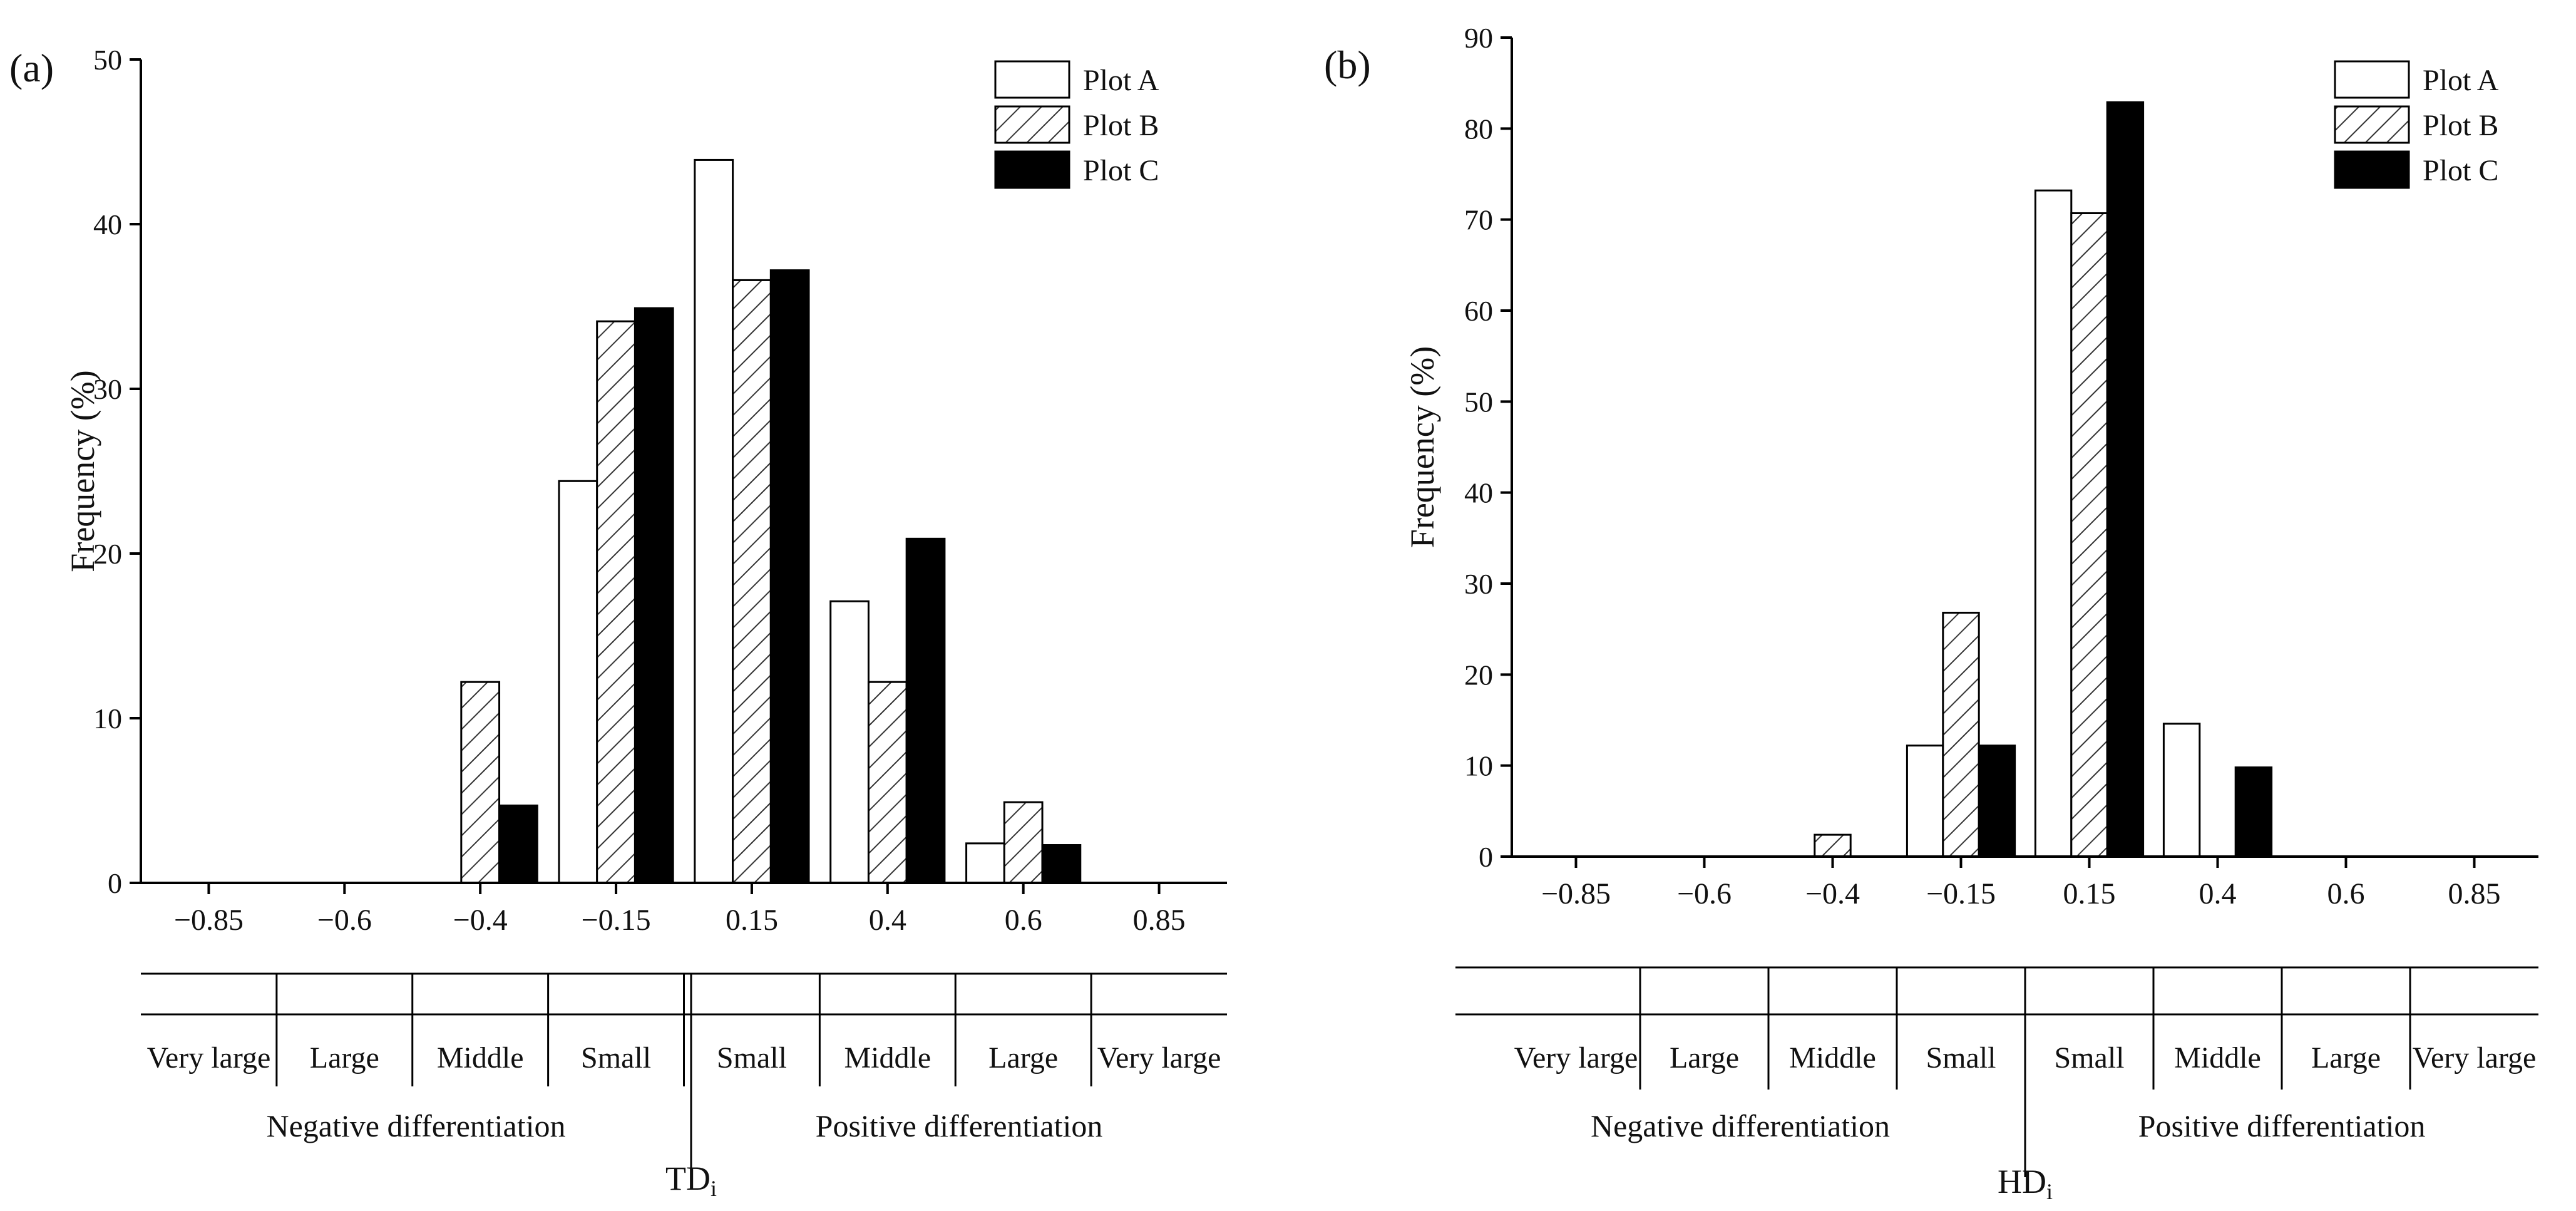 The height and width of the screenshot is (1211, 2576). Describe the element at coordinates (1478, 220) in the screenshot. I see `y-tick-label: 70` at that location.